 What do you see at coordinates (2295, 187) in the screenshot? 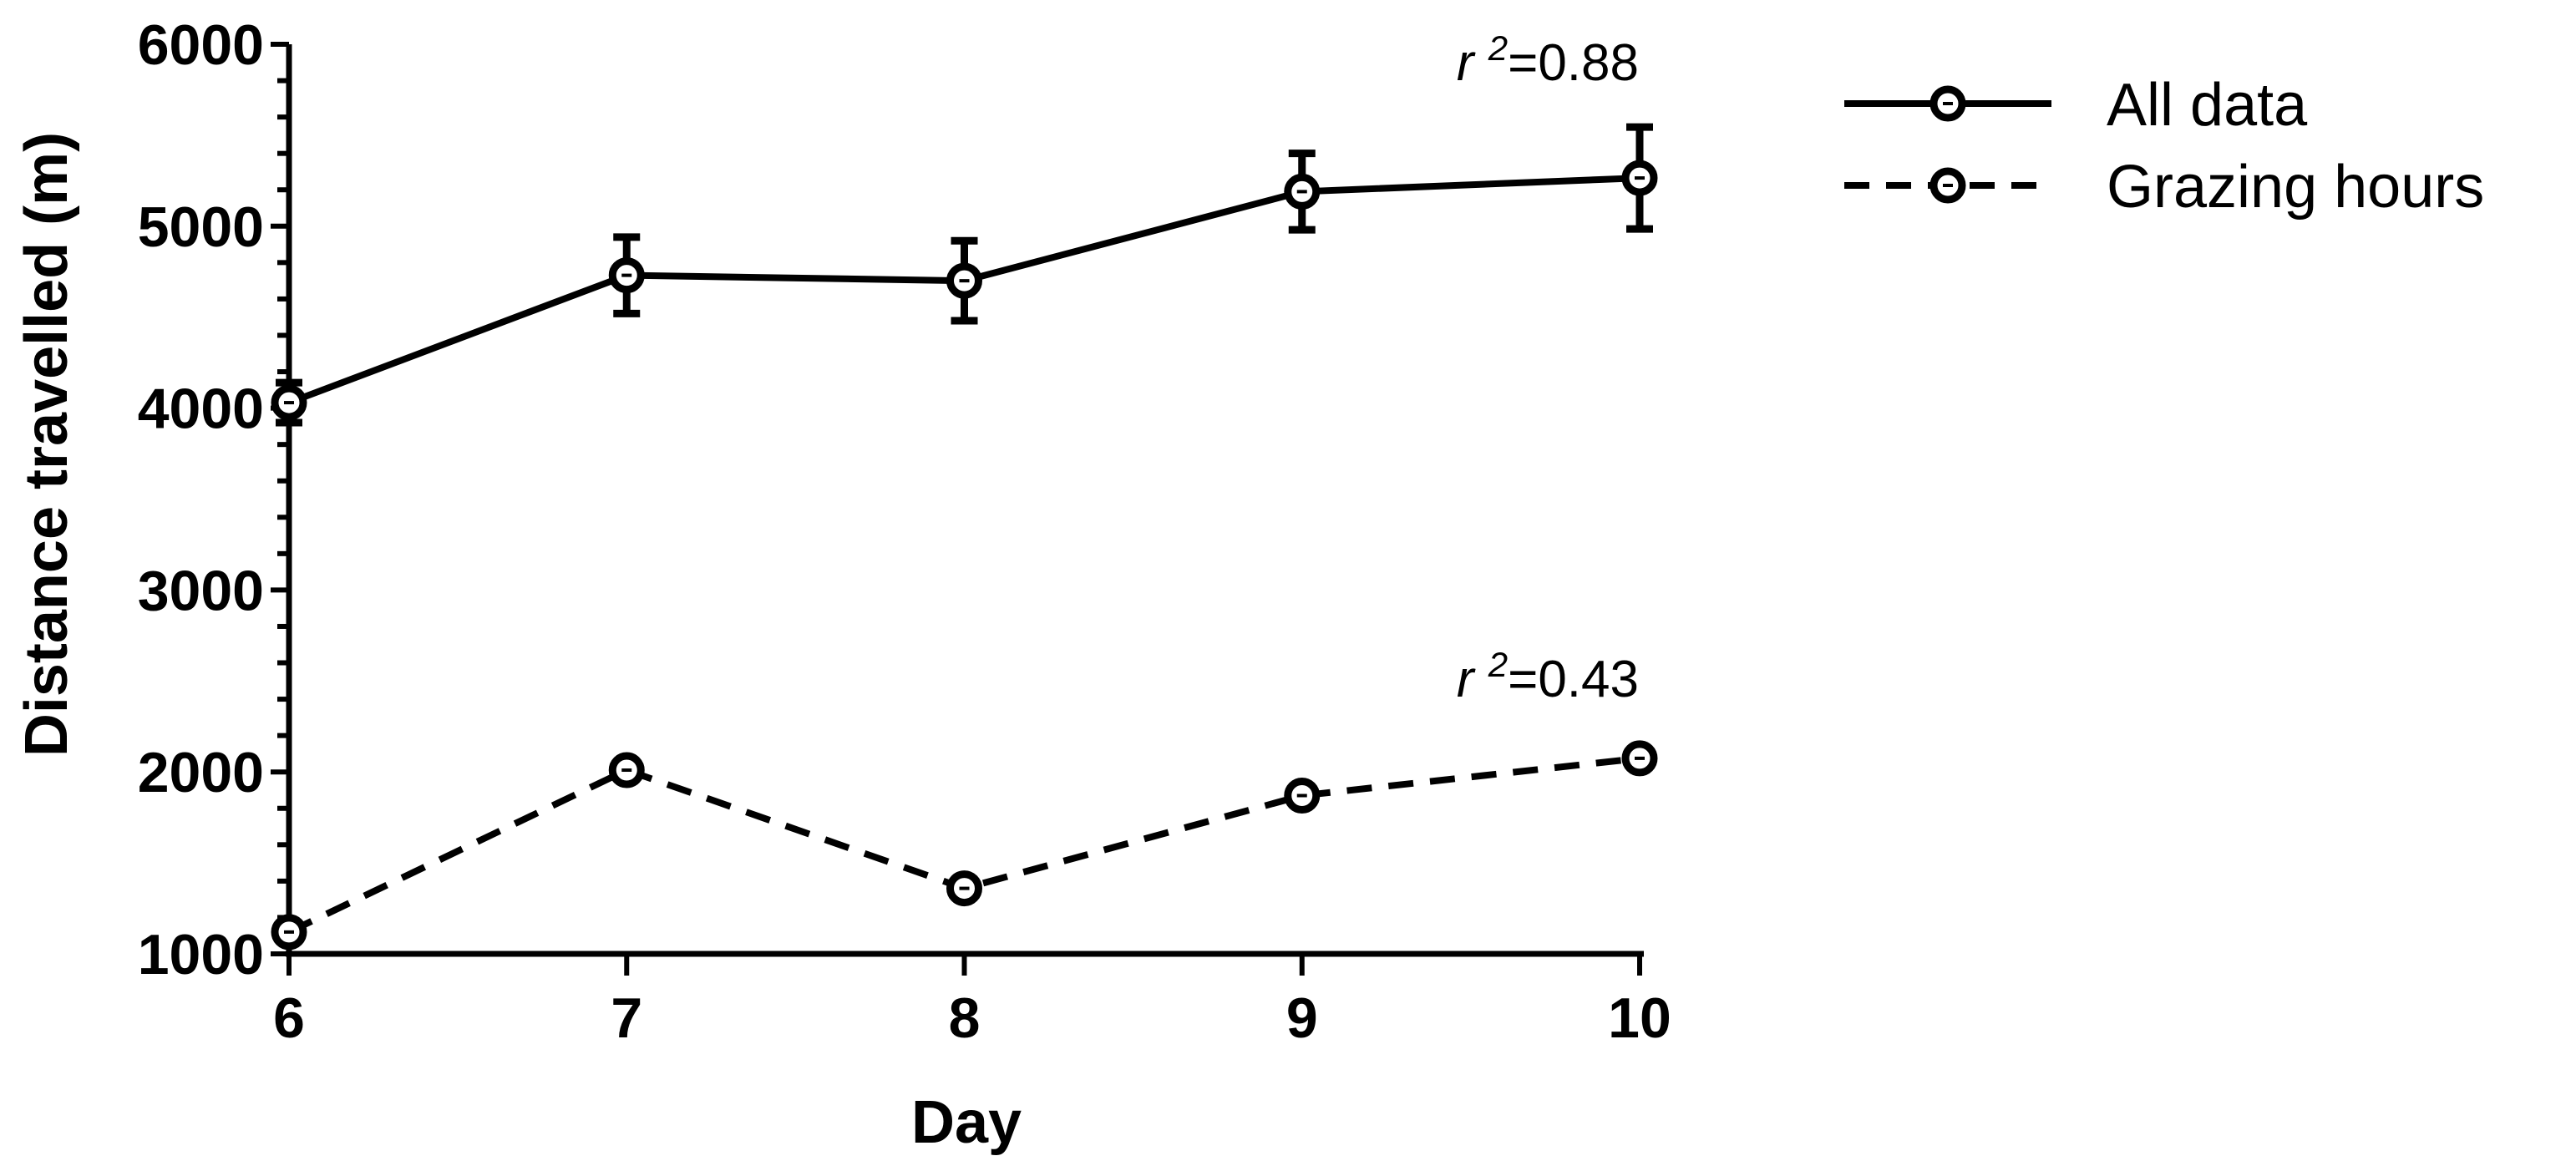
I see `legend-label: Grazing hours` at bounding box center [2295, 187].